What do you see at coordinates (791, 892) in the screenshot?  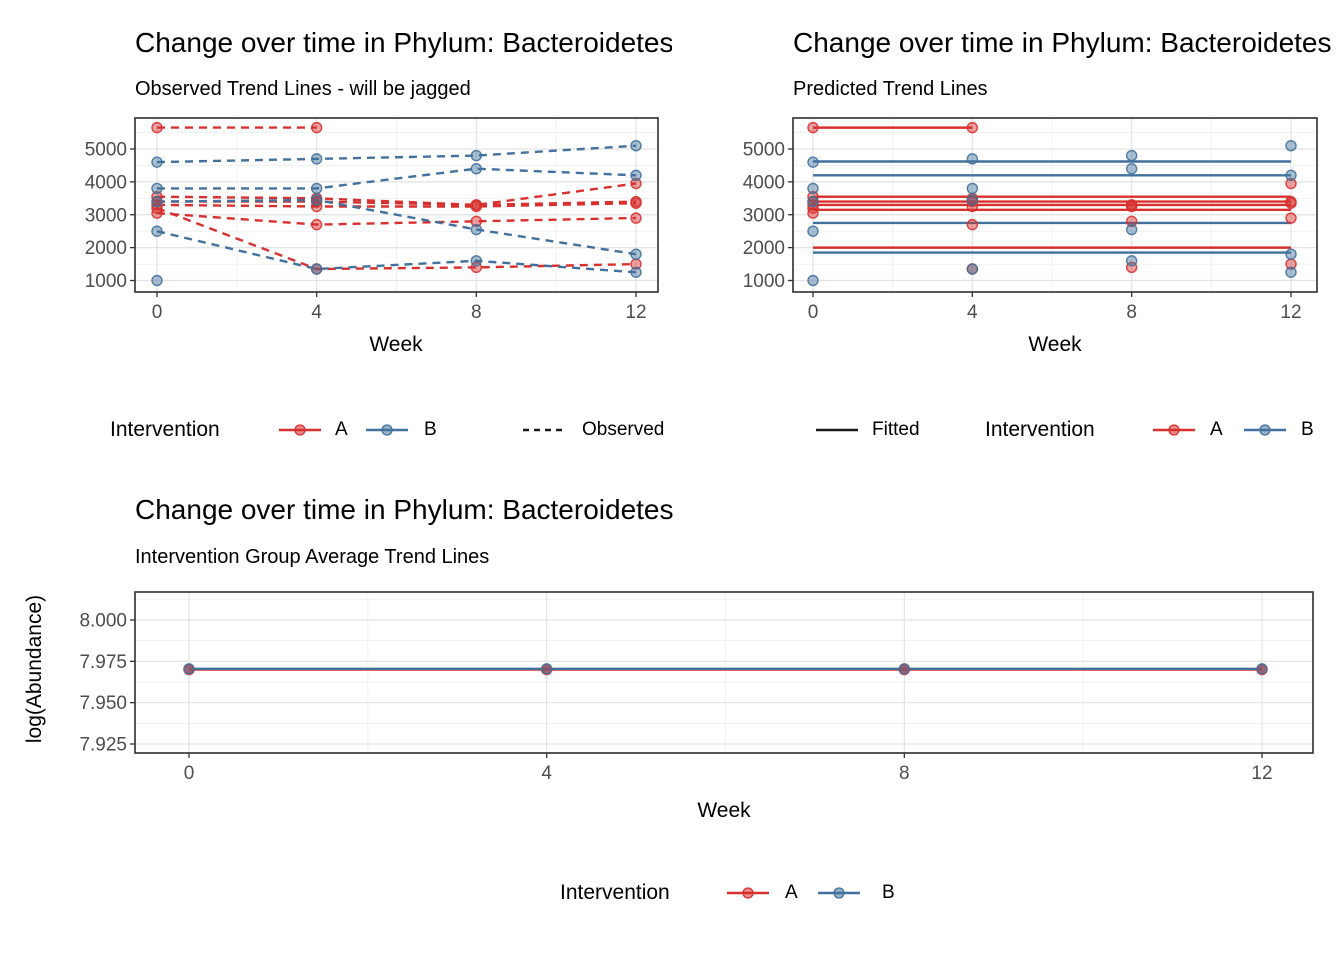 I see `average-legend-label-a: A` at bounding box center [791, 892].